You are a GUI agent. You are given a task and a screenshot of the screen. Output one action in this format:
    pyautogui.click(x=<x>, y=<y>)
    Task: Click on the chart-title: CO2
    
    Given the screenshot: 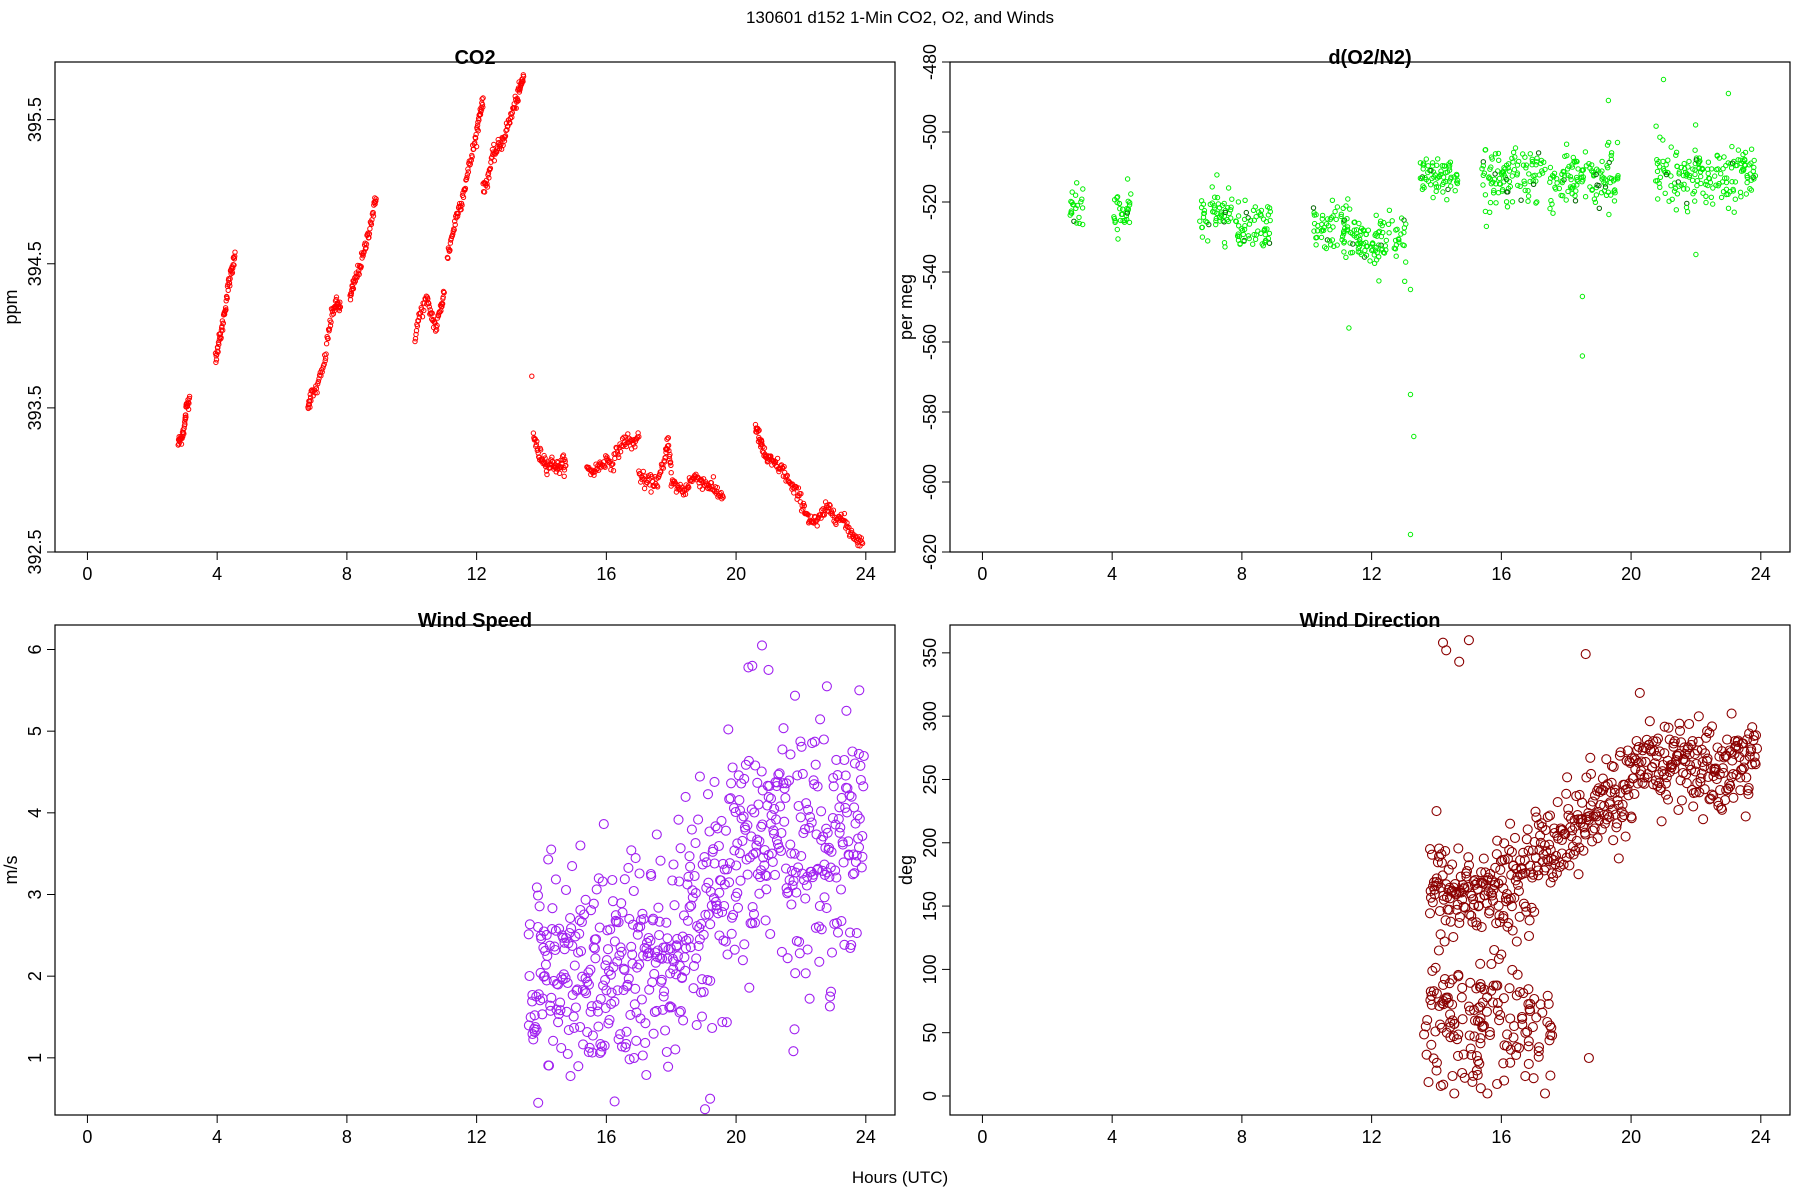 What is the action you would take?
    pyautogui.click(x=474, y=58)
    